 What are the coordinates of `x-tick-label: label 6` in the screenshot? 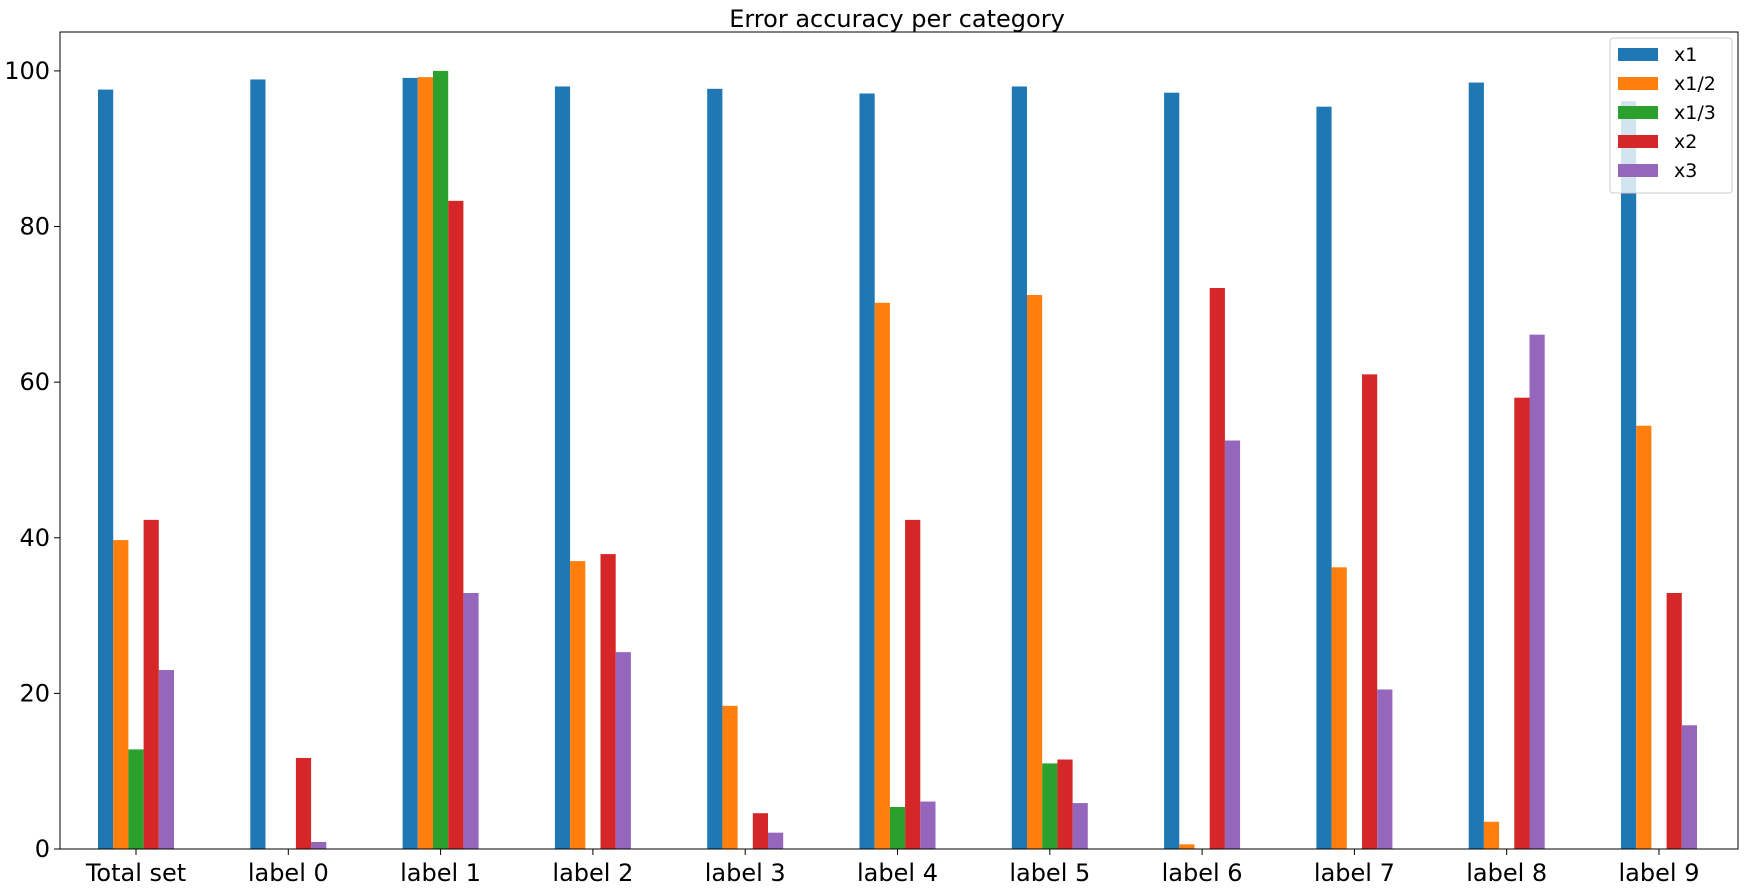 It's located at (1202, 872).